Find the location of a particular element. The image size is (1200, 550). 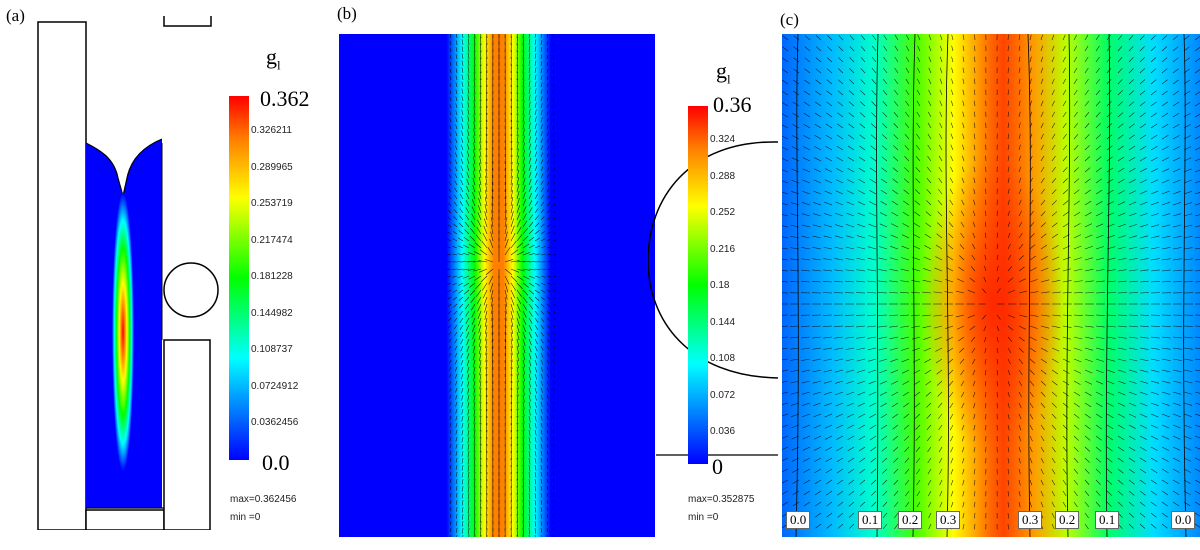

panel-b-label: (b) is located at coordinates (347, 14).